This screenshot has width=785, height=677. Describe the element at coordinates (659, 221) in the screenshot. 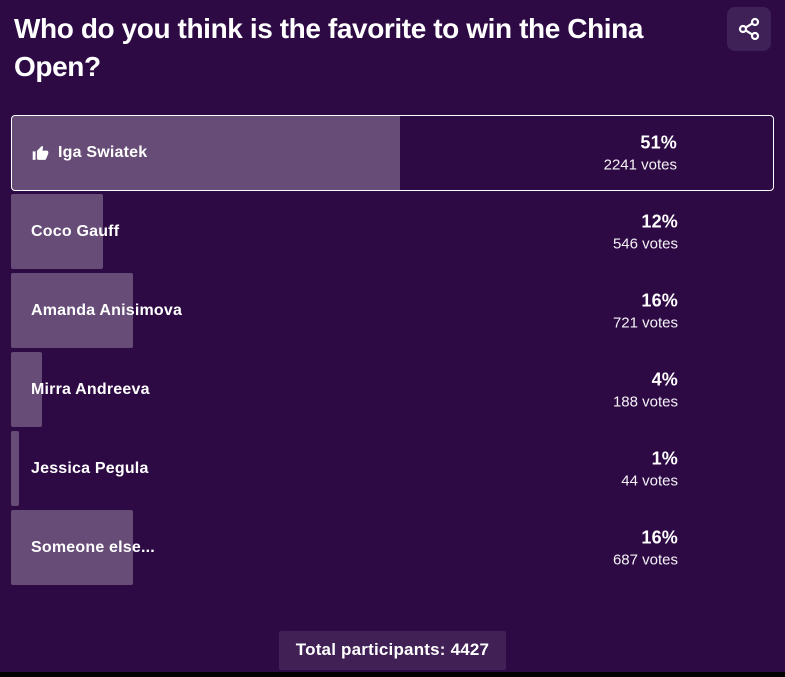

I see `option-percent: 12%` at that location.